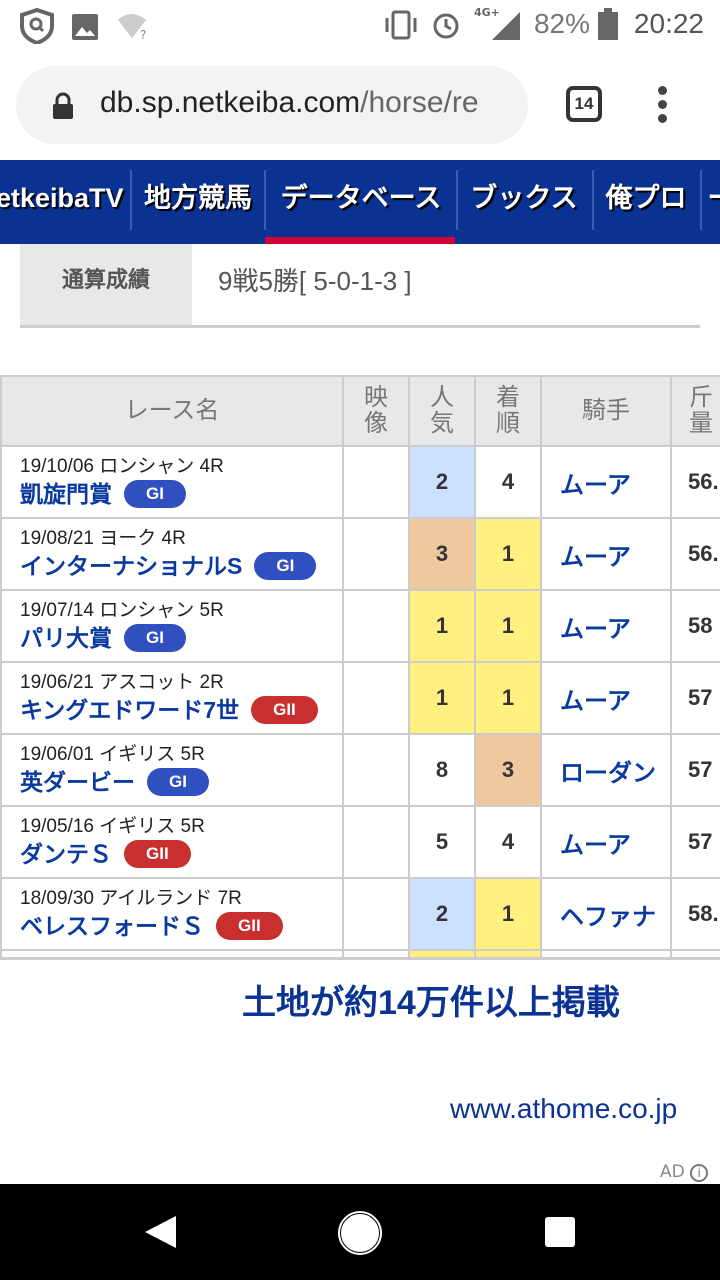 This screenshot has height=1280, width=720. Describe the element at coordinates (66, 494) in the screenshot. I see `race-name-link: 凱旋門賞` at that location.